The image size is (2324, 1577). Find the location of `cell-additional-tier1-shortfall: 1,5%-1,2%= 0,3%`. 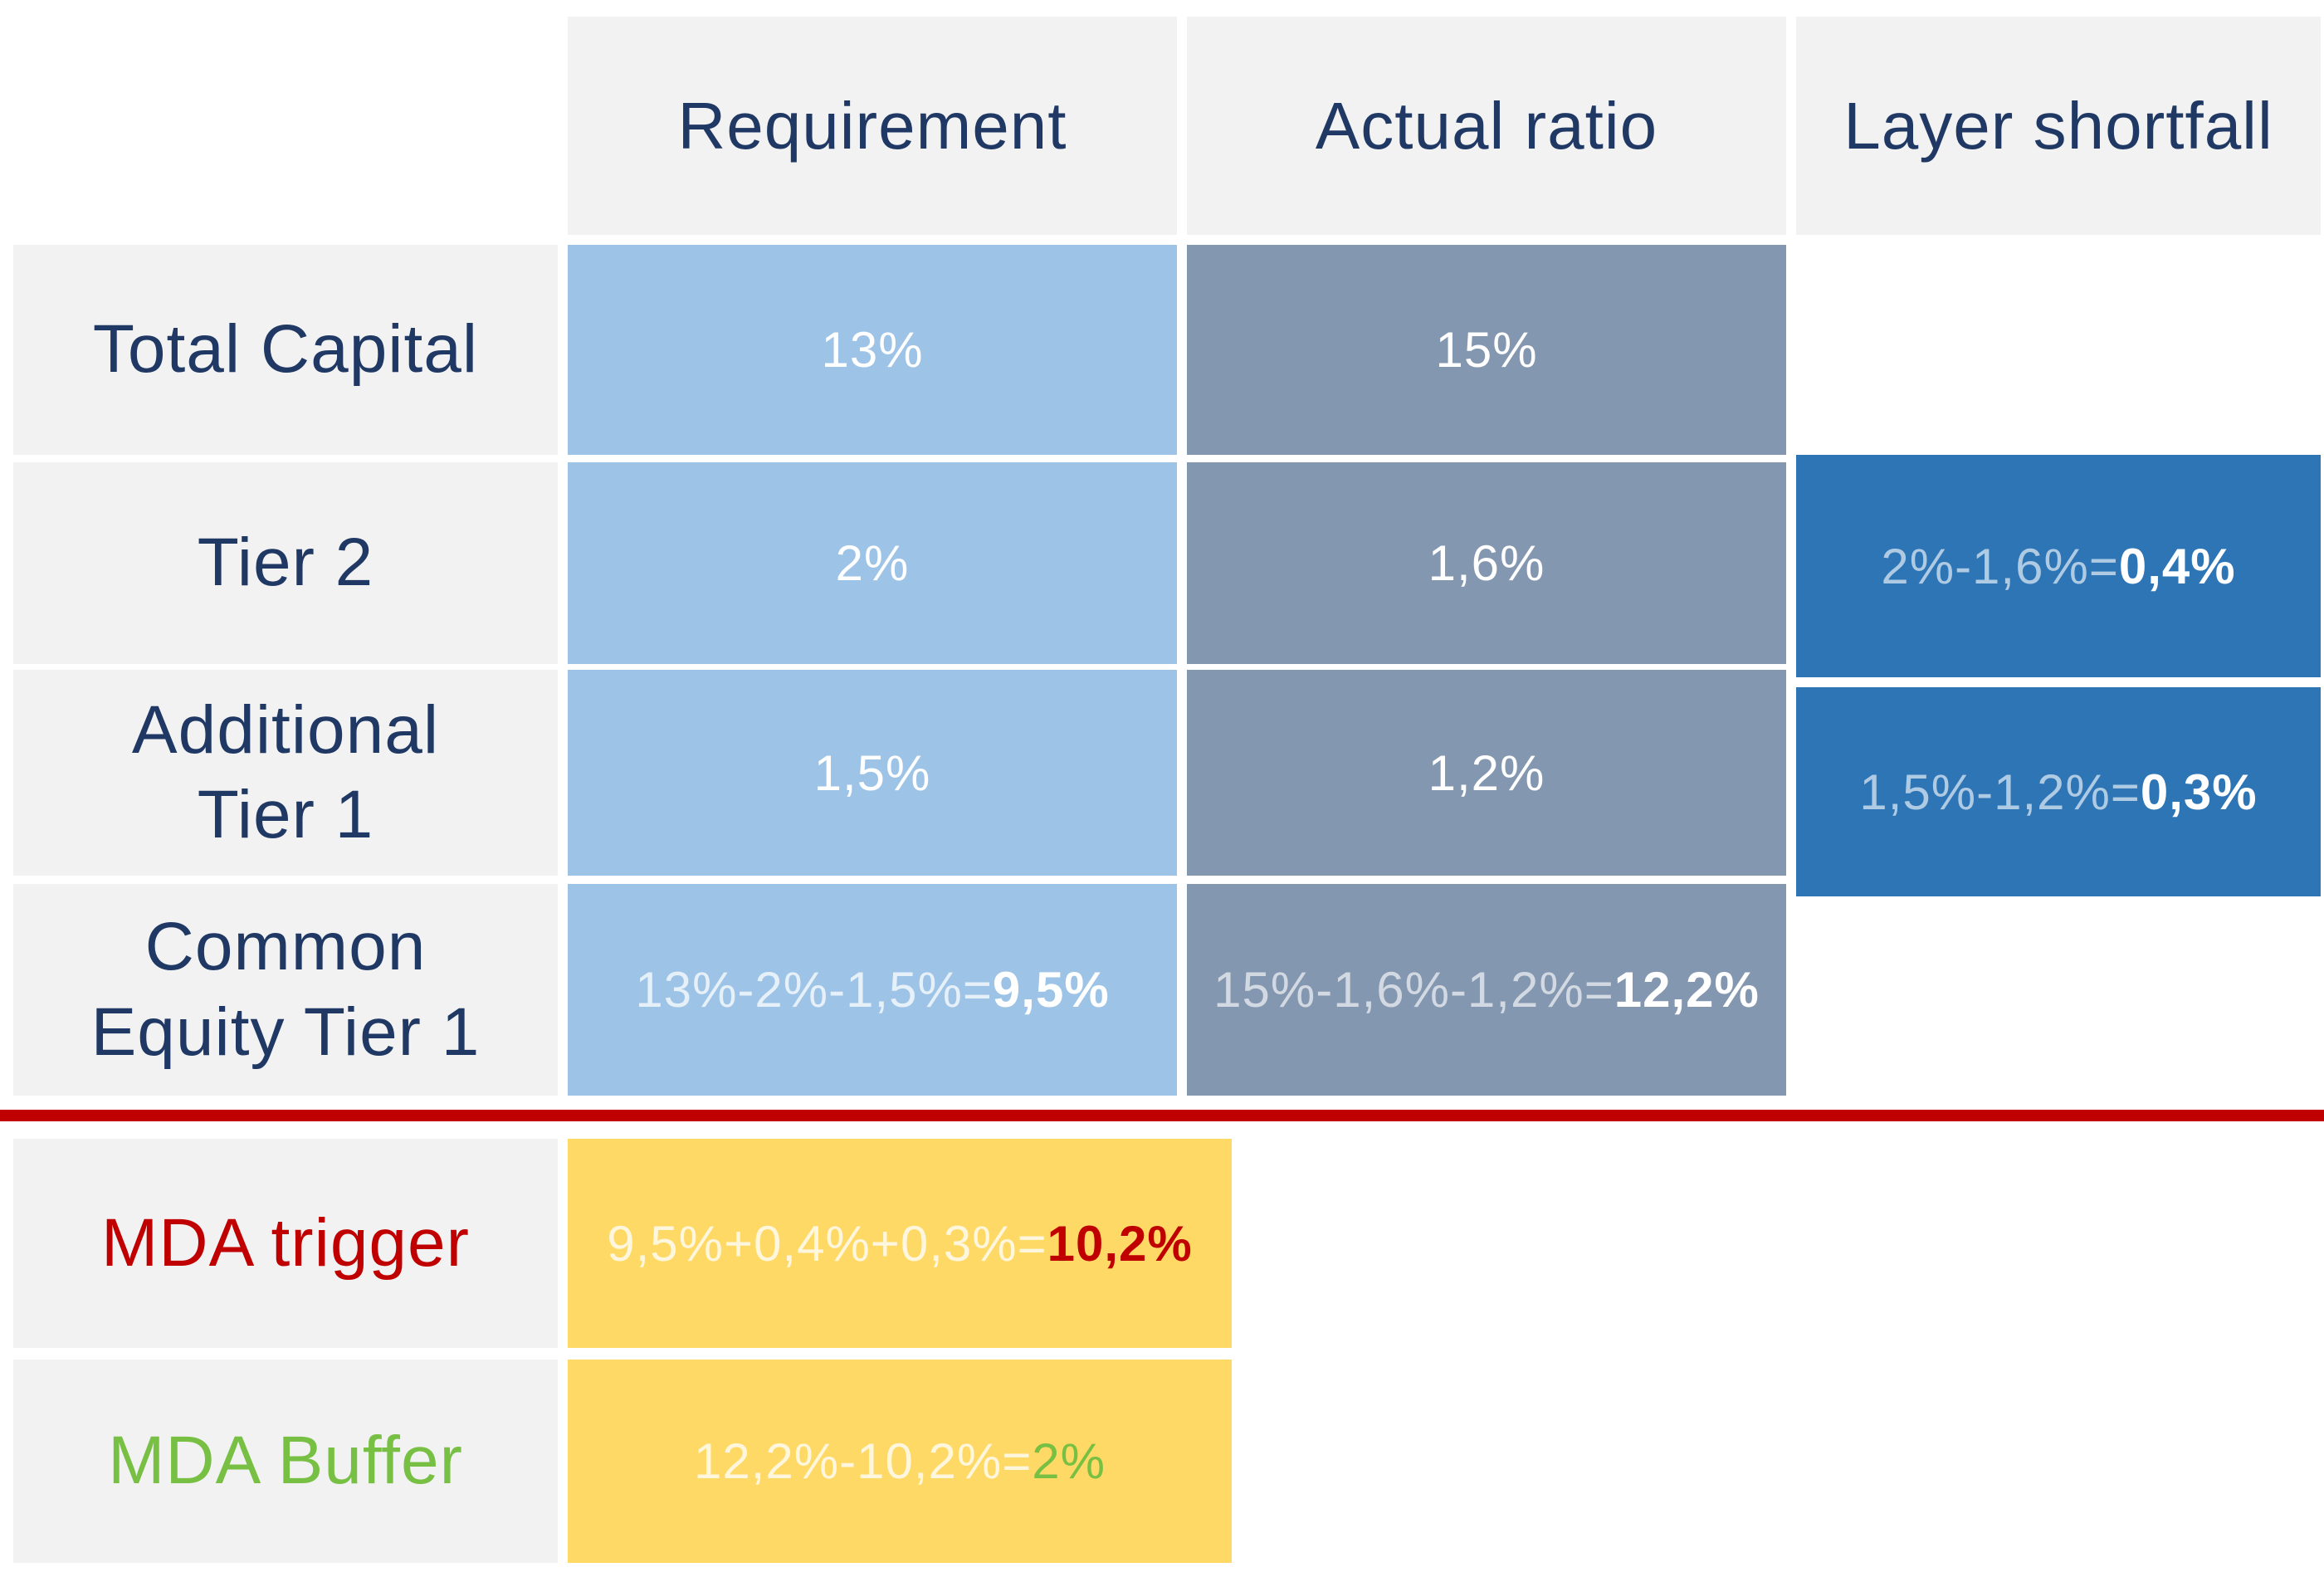

cell-additional-tier1-shortfall: 1,5%-1,2%= 0,3% is located at coordinates (2058, 791).